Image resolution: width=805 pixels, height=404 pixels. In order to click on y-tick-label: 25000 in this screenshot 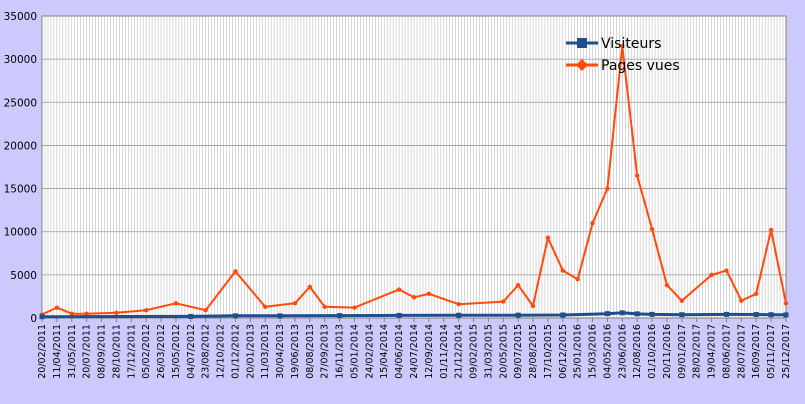, I will do `click(20, 103)`.